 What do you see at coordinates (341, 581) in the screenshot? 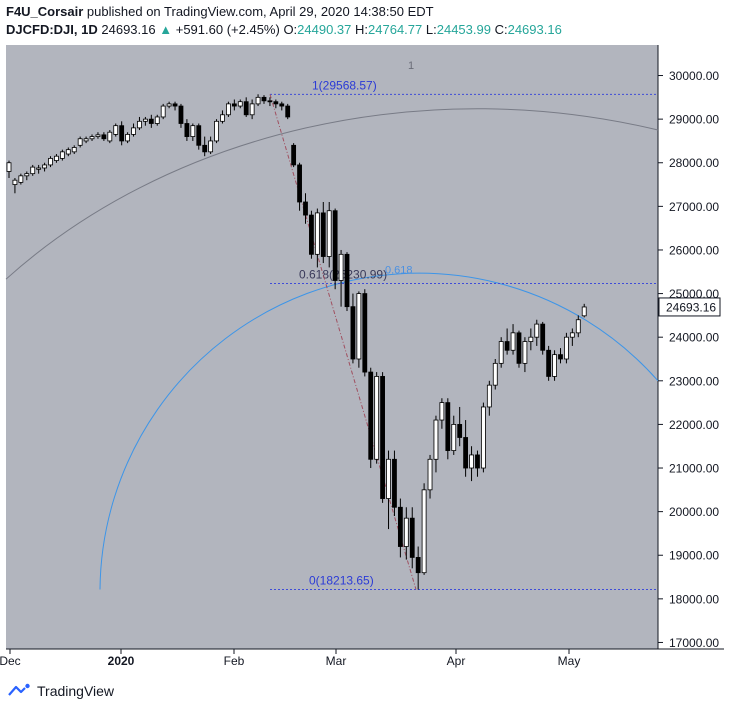
I see `fib-level-label: 0(18213.65)` at bounding box center [341, 581].